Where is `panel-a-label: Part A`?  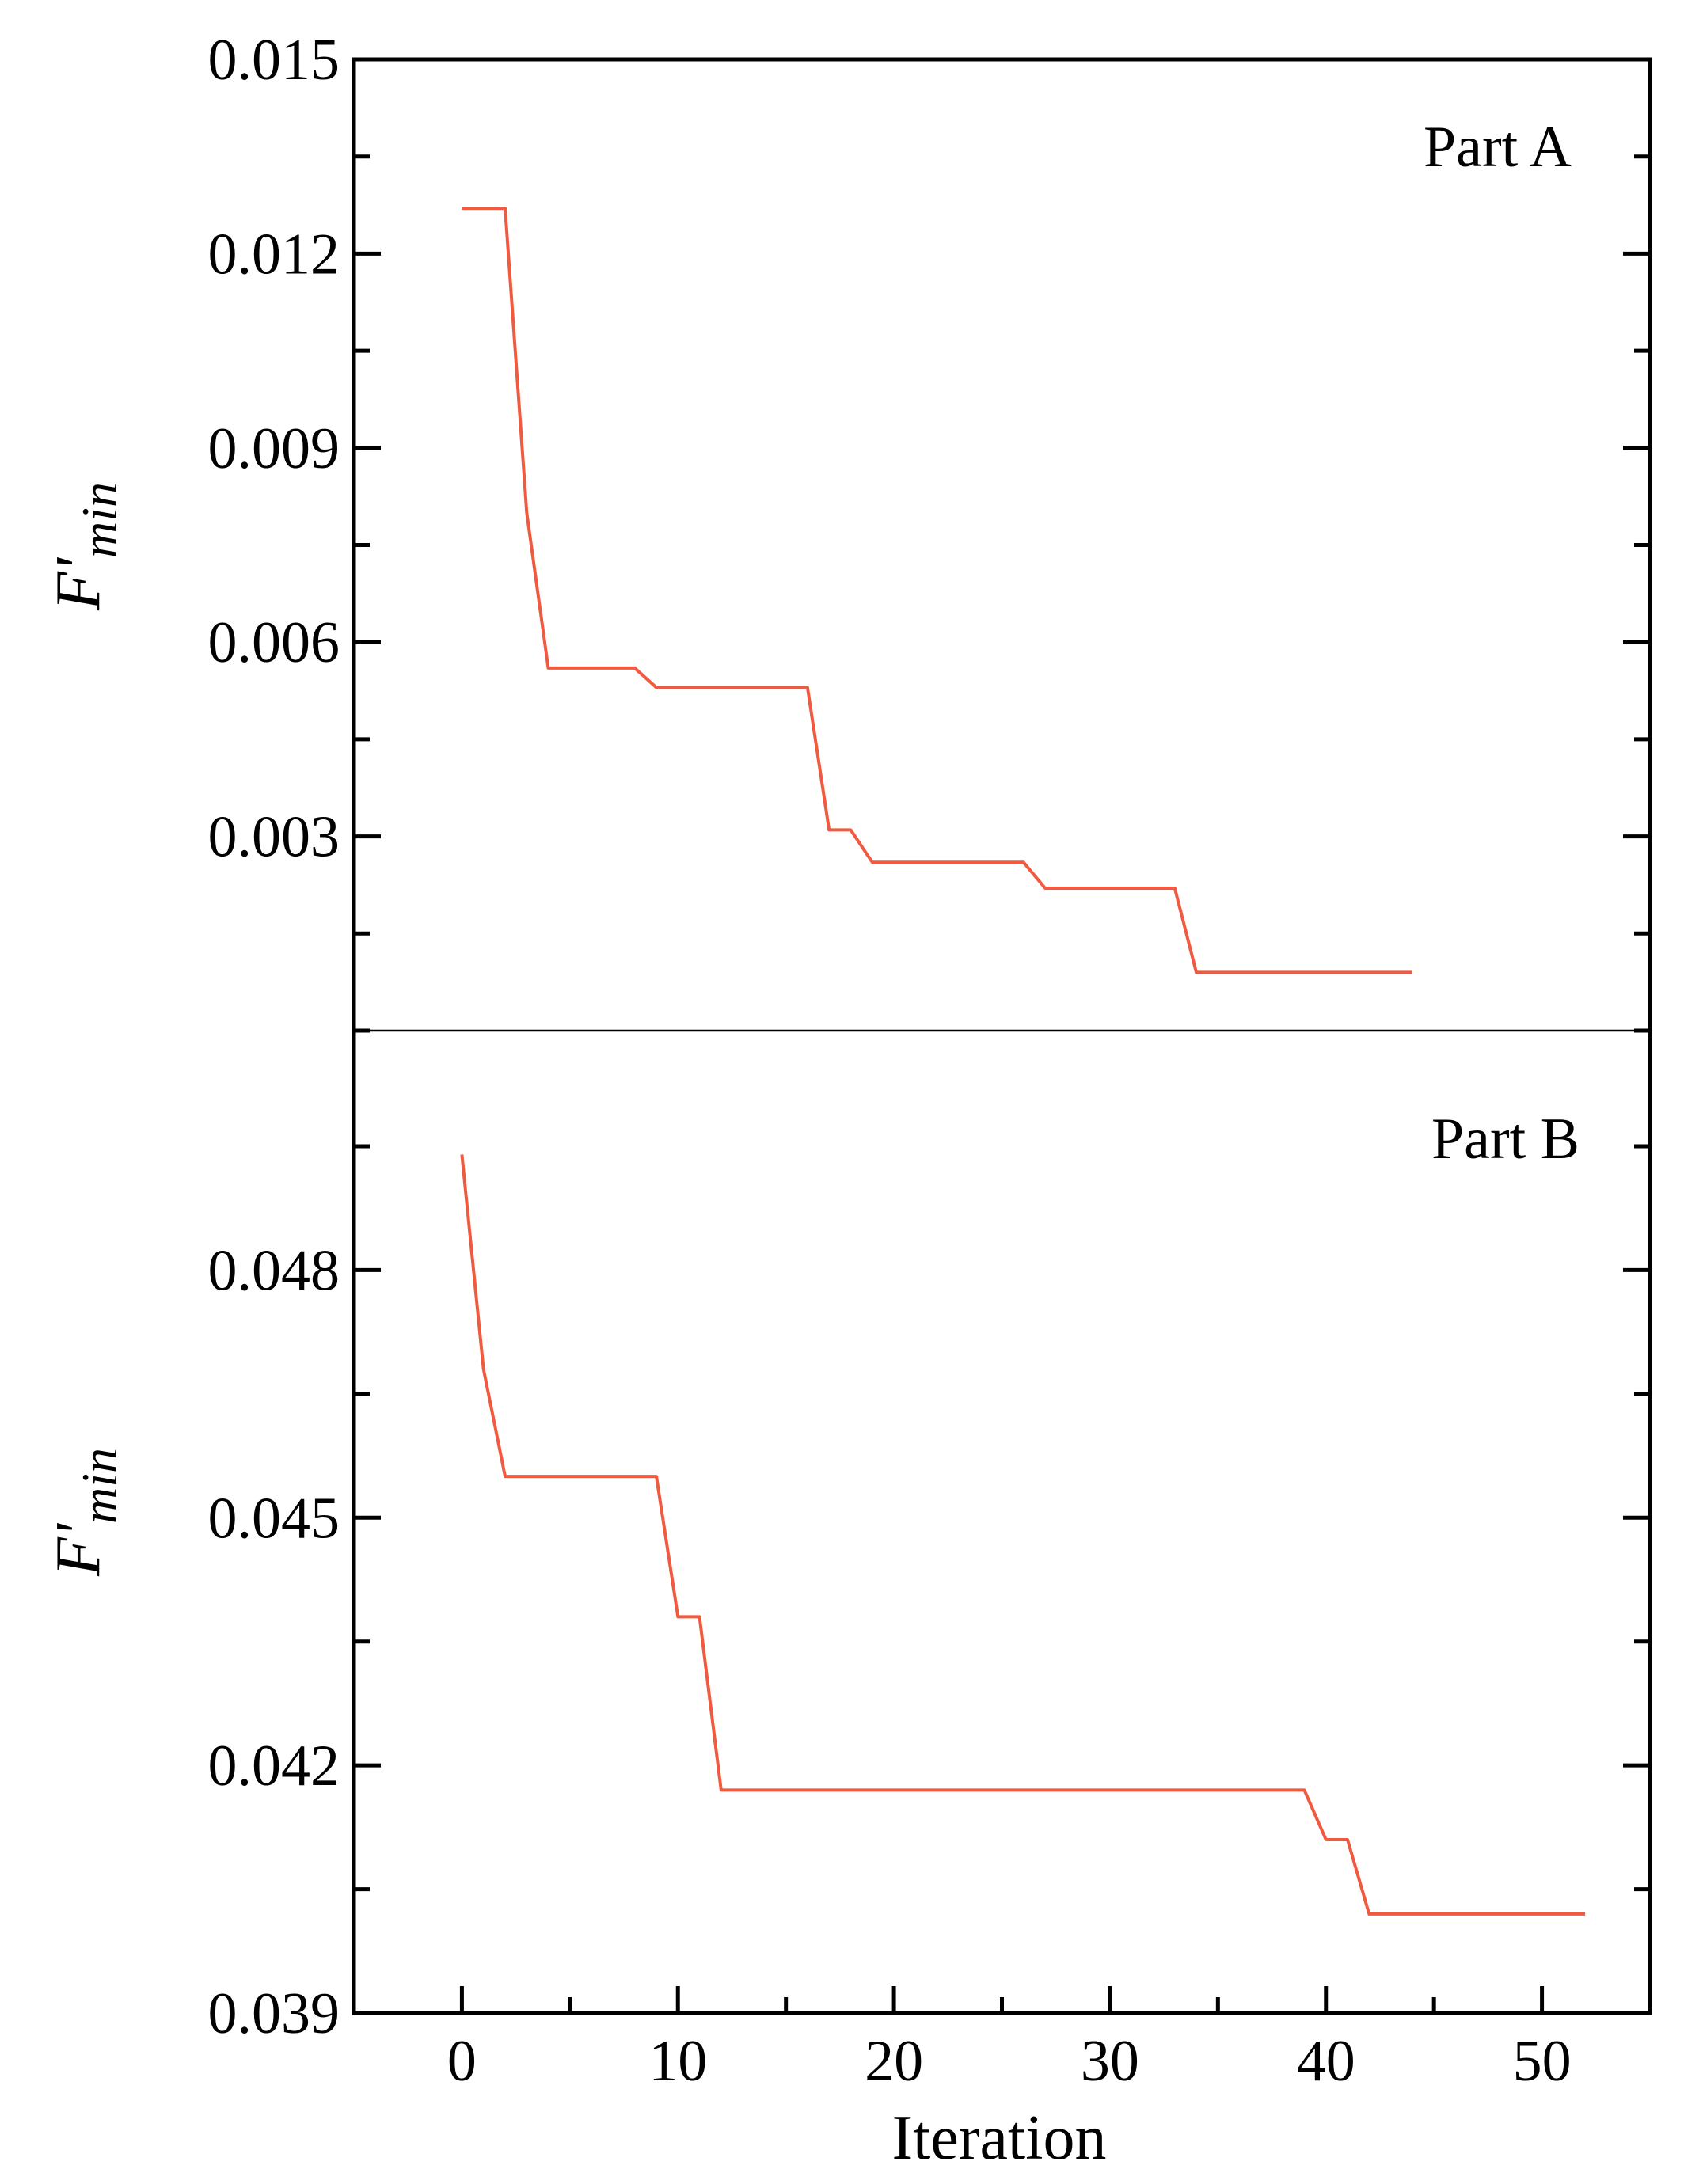 panel-a-label: Part A is located at coordinates (1498, 147).